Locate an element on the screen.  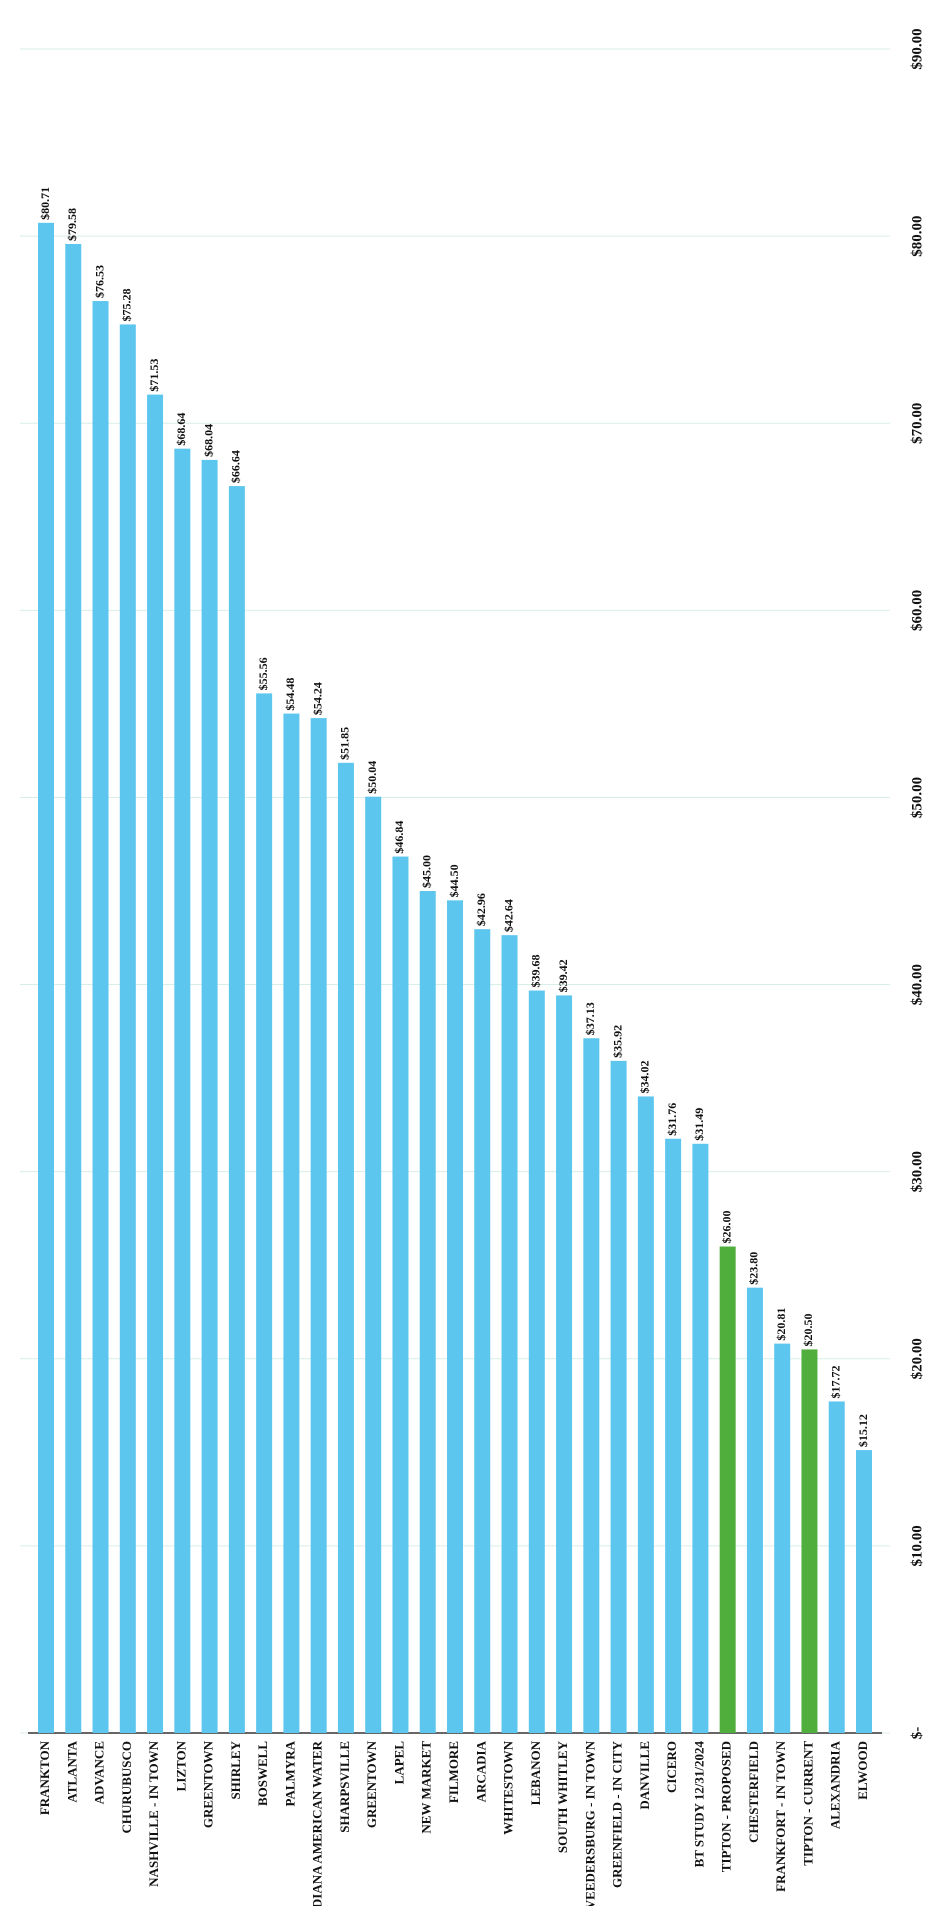
category-label: NASHVILLE - IN TOWN is located at coordinates (153, 1813).